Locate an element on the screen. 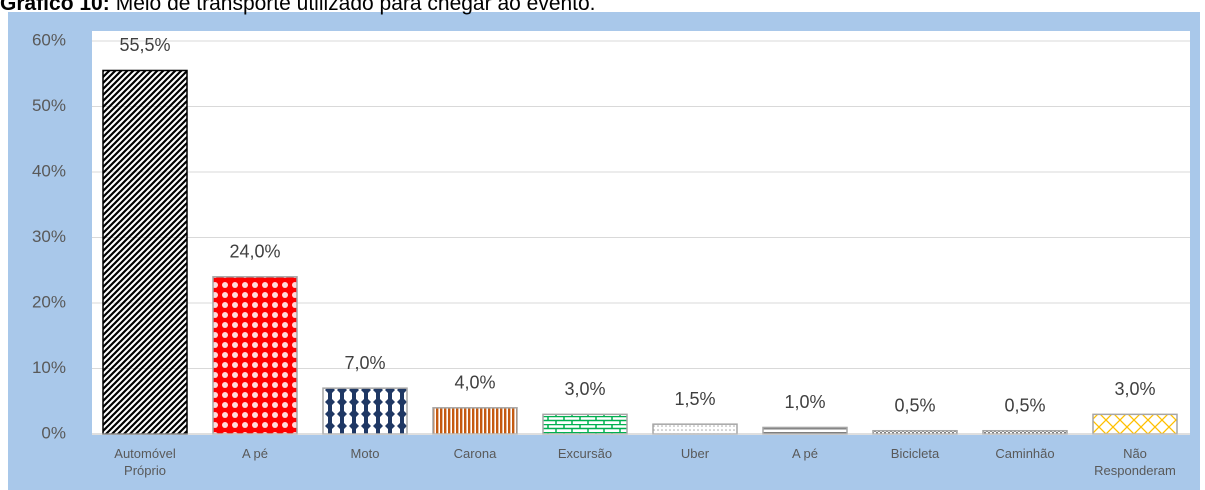  y-tick-label: 0% is located at coordinates (53, 432).